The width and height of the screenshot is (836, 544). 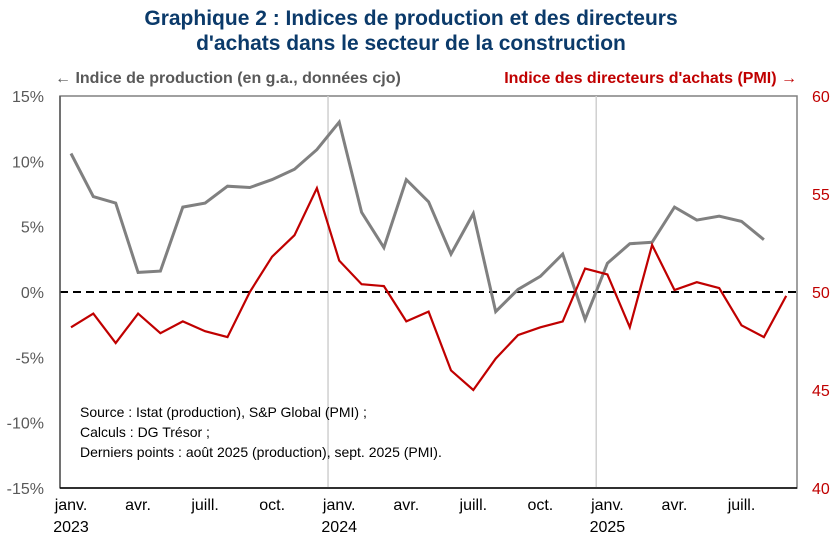 What do you see at coordinates (821, 195) in the screenshot?
I see `right-tick-label: 55` at bounding box center [821, 195].